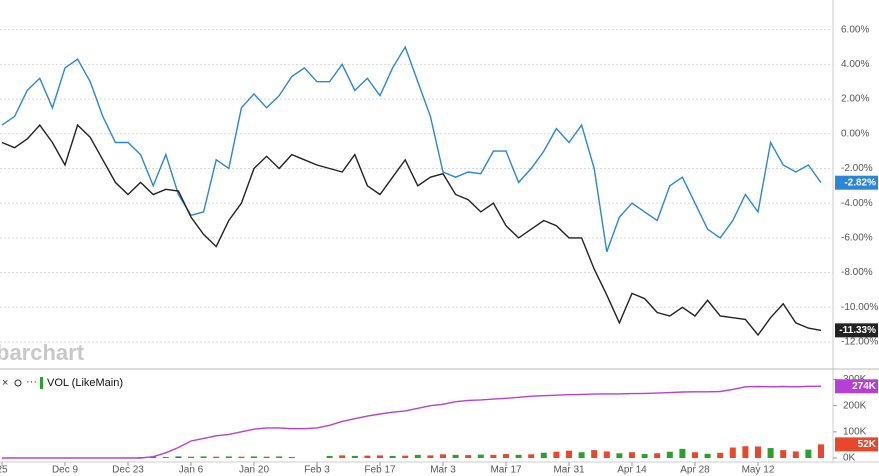  I want to click on last-value-tag: 52K, so click(856, 444).